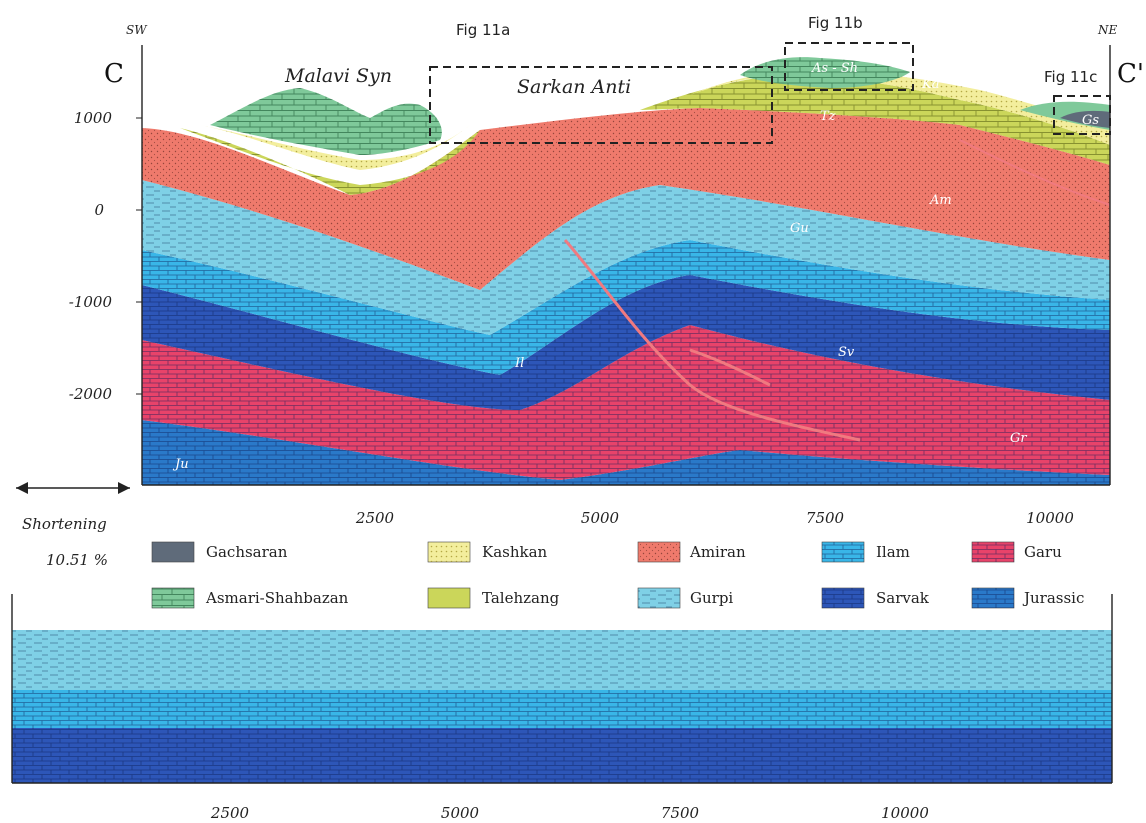 Image resolution: width=1146 pixels, height=823 pixels. Describe the element at coordinates (846, 352) in the screenshot. I see `unit-label-sv: Sv` at that location.